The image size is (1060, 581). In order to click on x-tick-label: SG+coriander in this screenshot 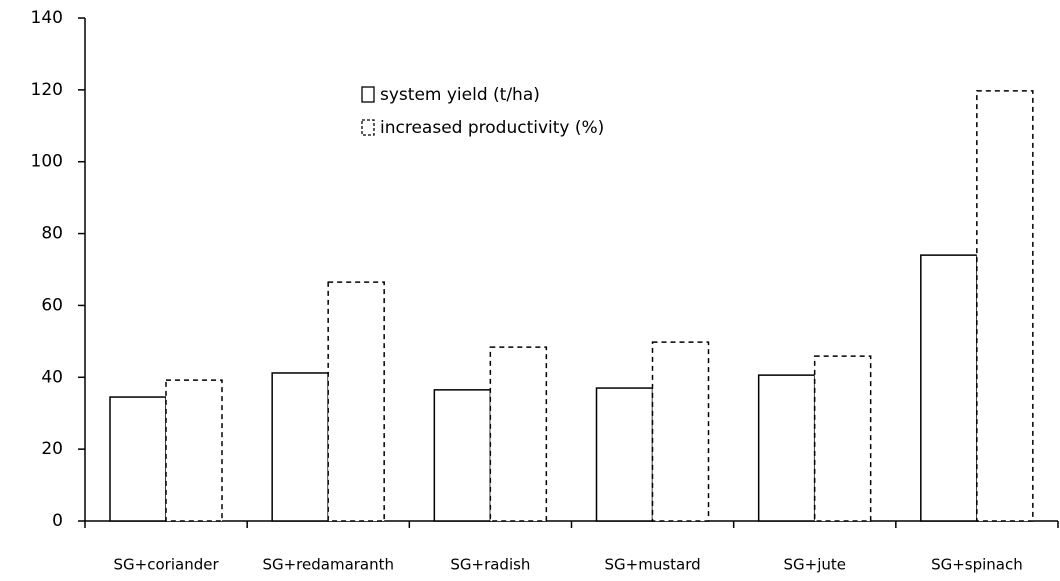, I will do `click(167, 565)`.